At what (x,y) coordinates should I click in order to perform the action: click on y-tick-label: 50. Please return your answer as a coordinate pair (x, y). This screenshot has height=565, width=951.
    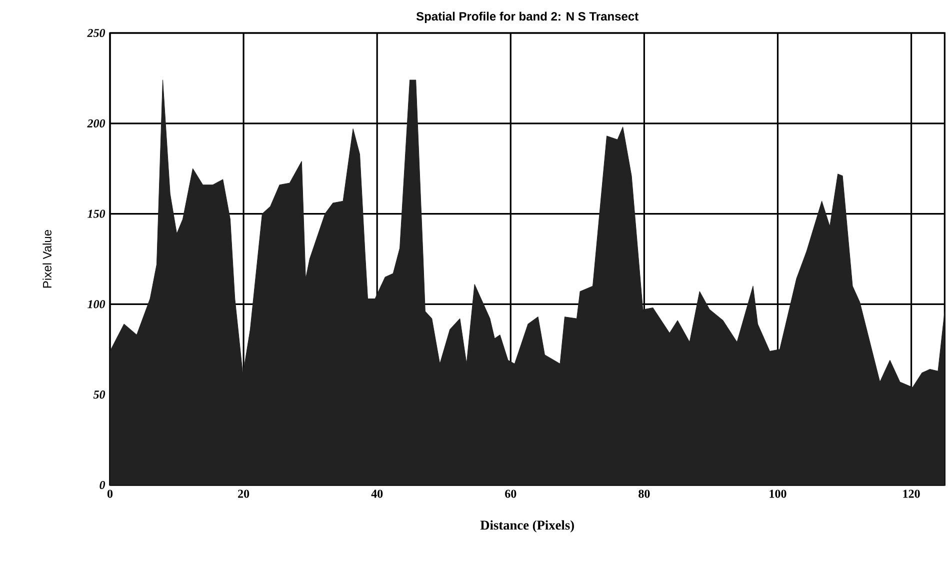
    Looking at the image, I should click on (99, 394).